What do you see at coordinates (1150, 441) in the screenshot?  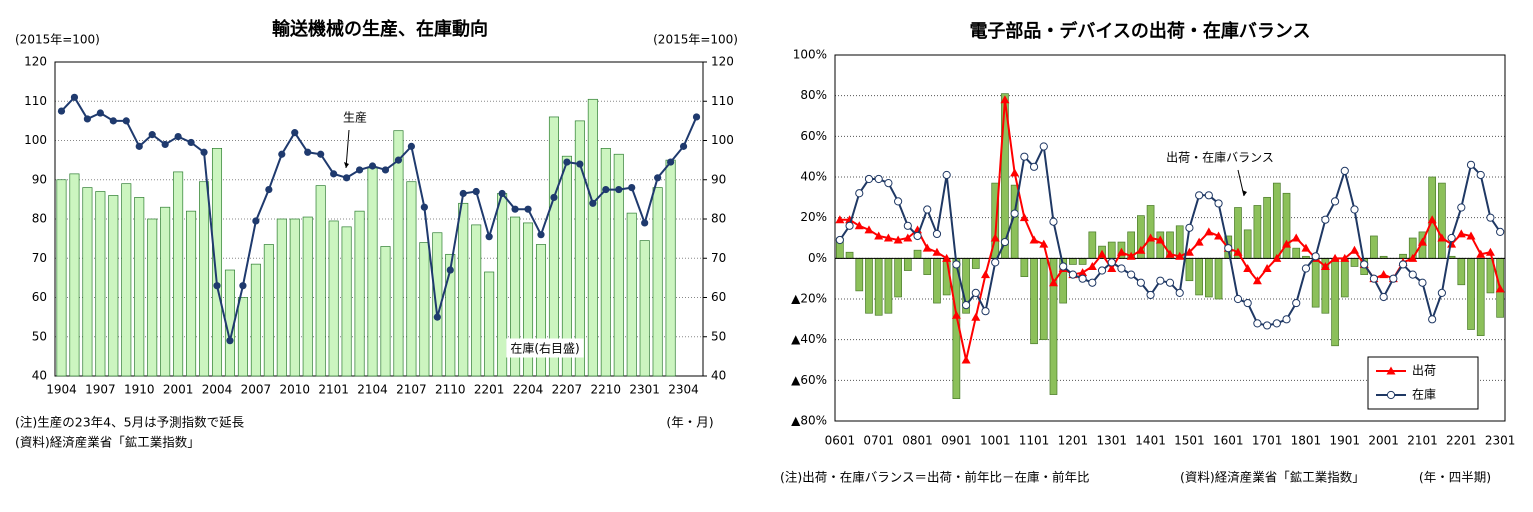 I see `x-tick-label: 1401` at bounding box center [1150, 441].